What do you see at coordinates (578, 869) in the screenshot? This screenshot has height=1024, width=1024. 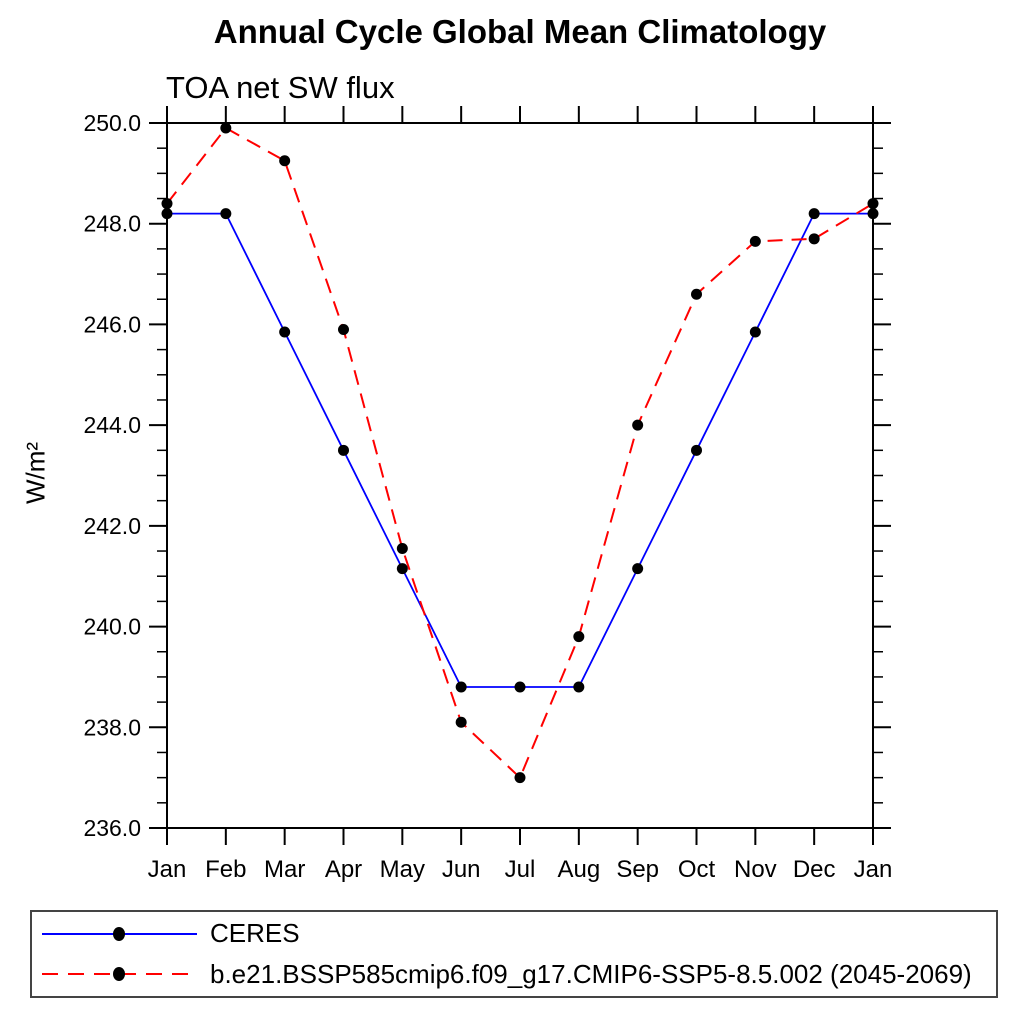 I see `x-tick-label: Aug` at bounding box center [578, 869].